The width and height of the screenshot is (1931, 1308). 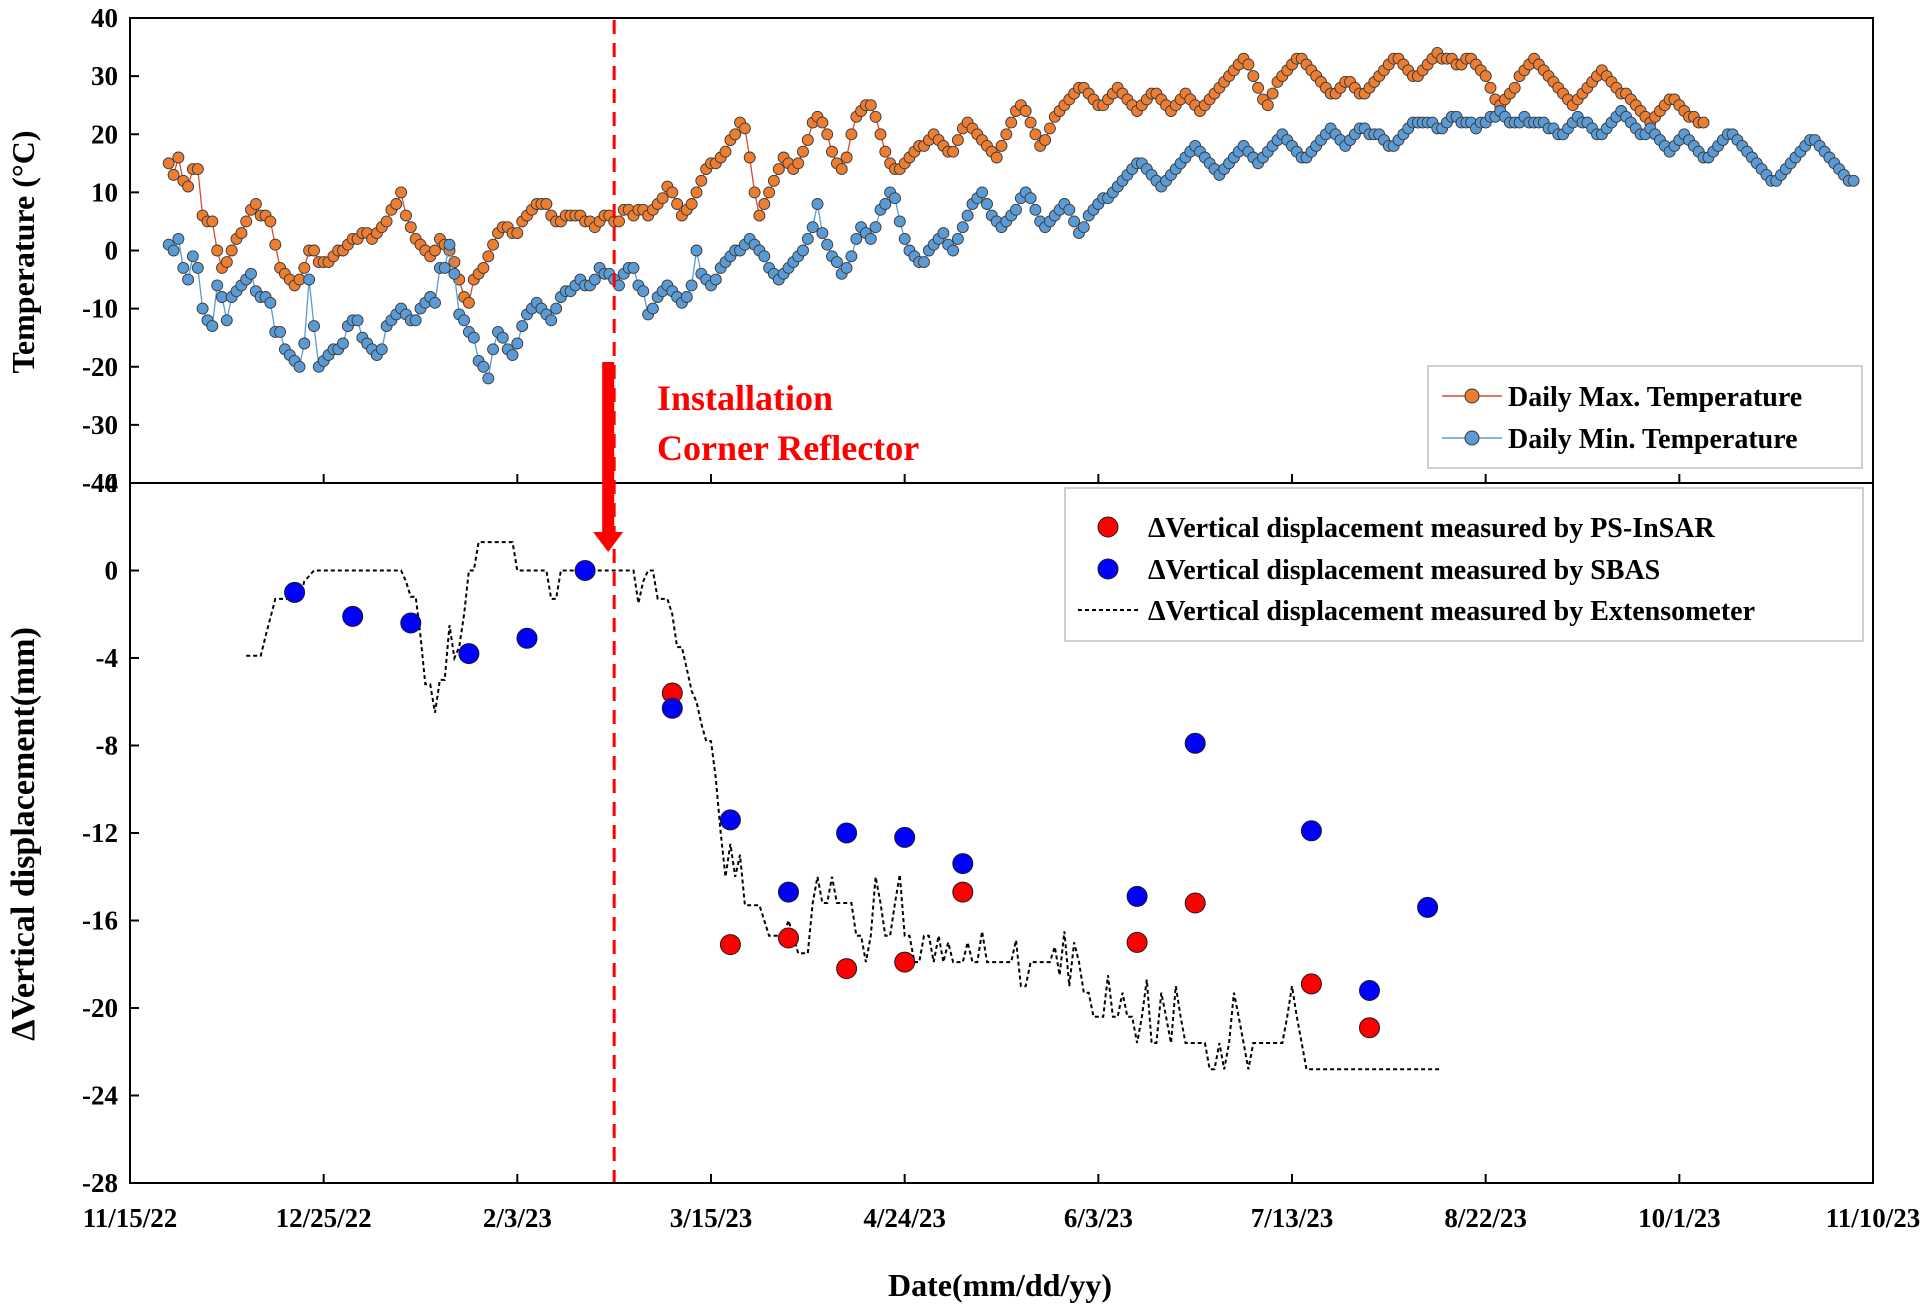 I want to click on temp-y-tick-label: 20, so click(x=104, y=134).